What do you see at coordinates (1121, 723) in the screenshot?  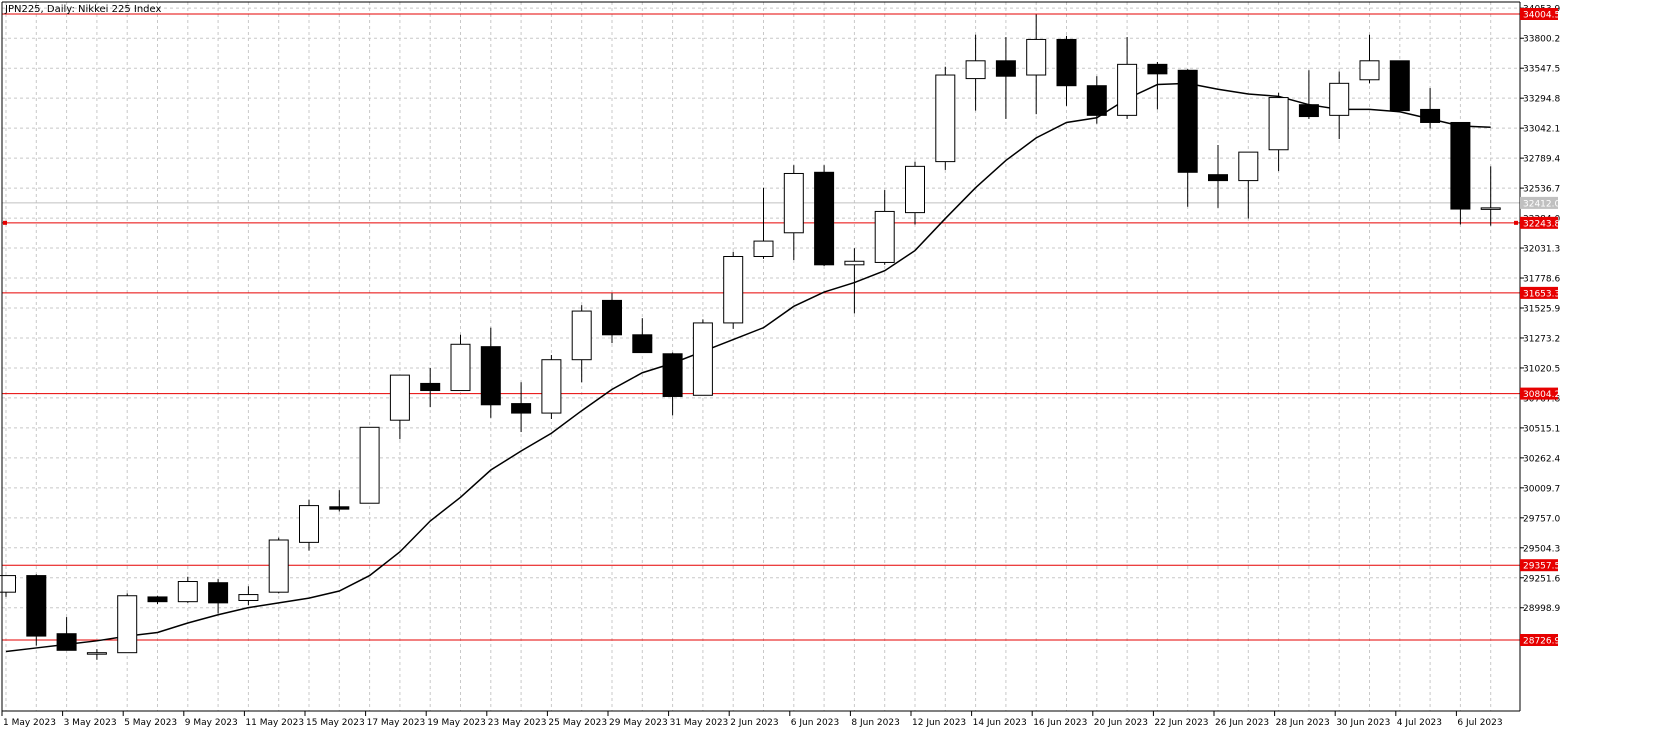 I see `x-tick-label: 20 Jun 2023` at bounding box center [1121, 723].